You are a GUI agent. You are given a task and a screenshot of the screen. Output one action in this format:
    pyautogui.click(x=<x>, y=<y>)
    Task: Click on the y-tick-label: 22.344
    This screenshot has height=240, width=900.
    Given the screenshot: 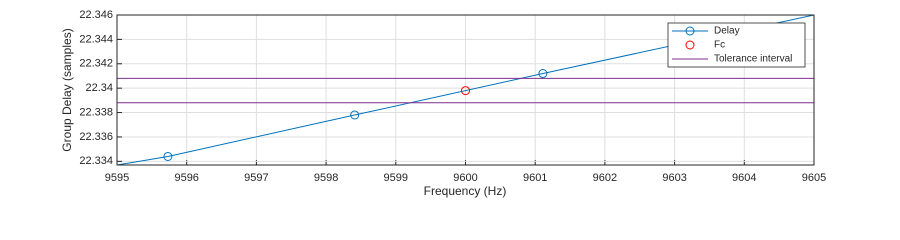 What is the action you would take?
    pyautogui.click(x=96, y=39)
    